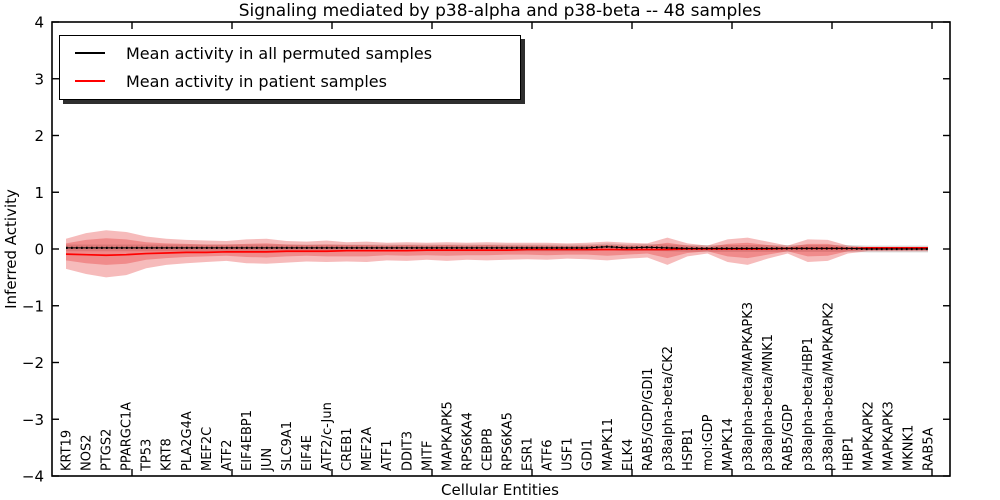  Describe the element at coordinates (11, 249) in the screenshot. I see `y-axis-title: Inferred Activity` at that location.